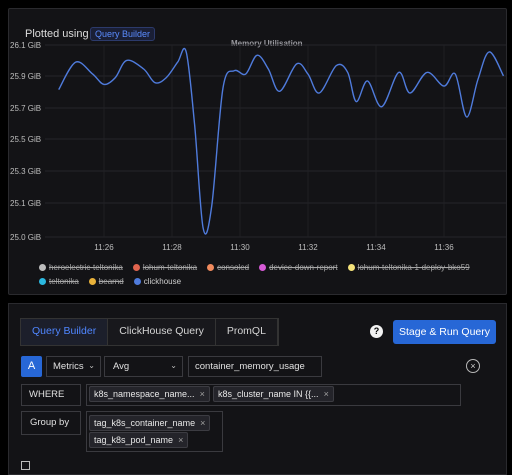 The image size is (512, 475). I want to click on where-label-box: WHERE, so click(51, 395).